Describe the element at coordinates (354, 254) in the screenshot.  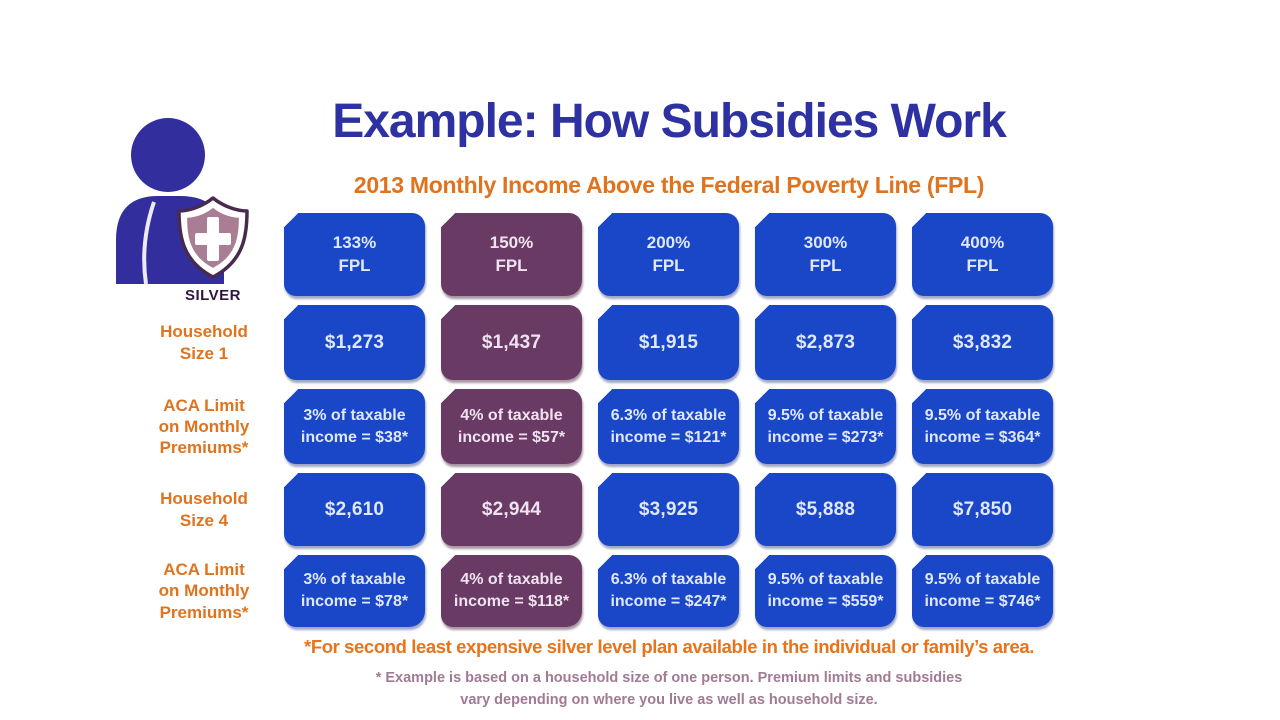
I see `column-header-133-fpl: 133% FPL` at that location.